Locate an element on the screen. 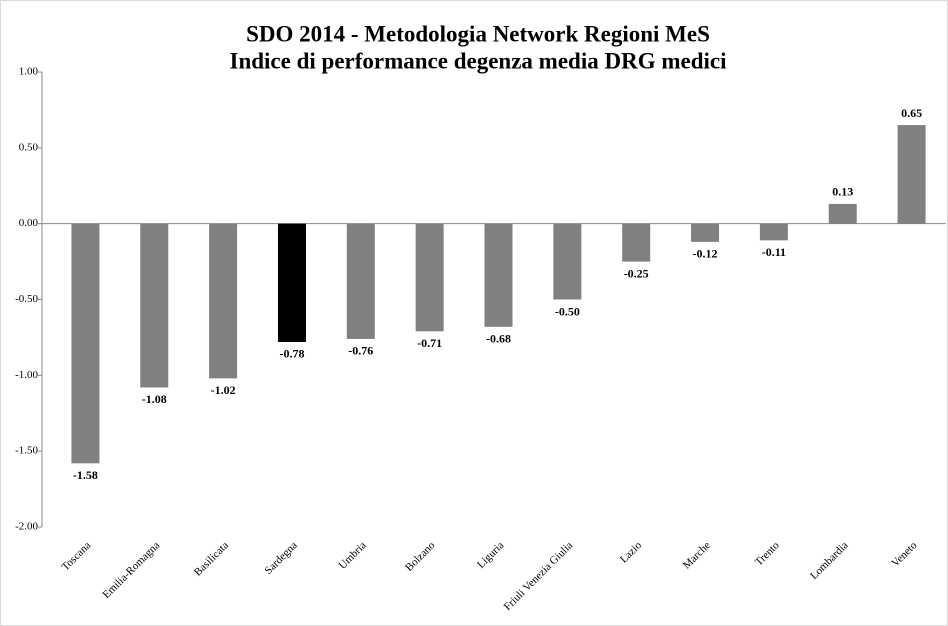 This screenshot has width=948, height=626. y-tick-label: -0.50 is located at coordinates (26, 299).